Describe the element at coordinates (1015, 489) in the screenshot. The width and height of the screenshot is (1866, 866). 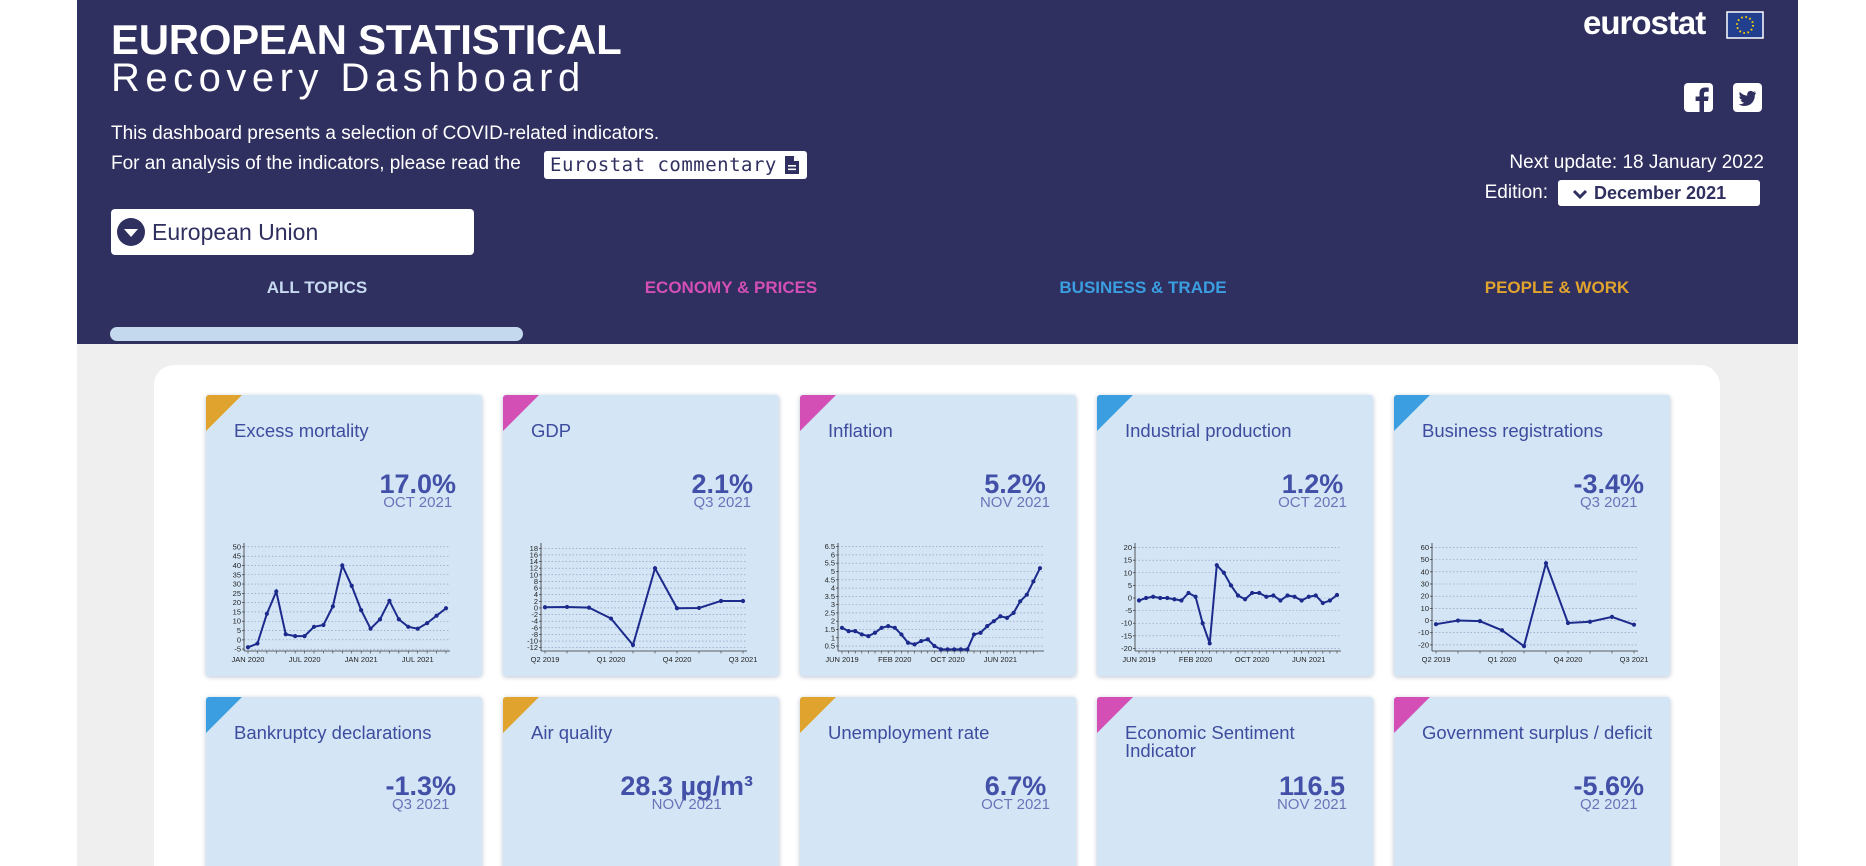
I see `card-value-block: 5.2% NOV 2021` at that location.